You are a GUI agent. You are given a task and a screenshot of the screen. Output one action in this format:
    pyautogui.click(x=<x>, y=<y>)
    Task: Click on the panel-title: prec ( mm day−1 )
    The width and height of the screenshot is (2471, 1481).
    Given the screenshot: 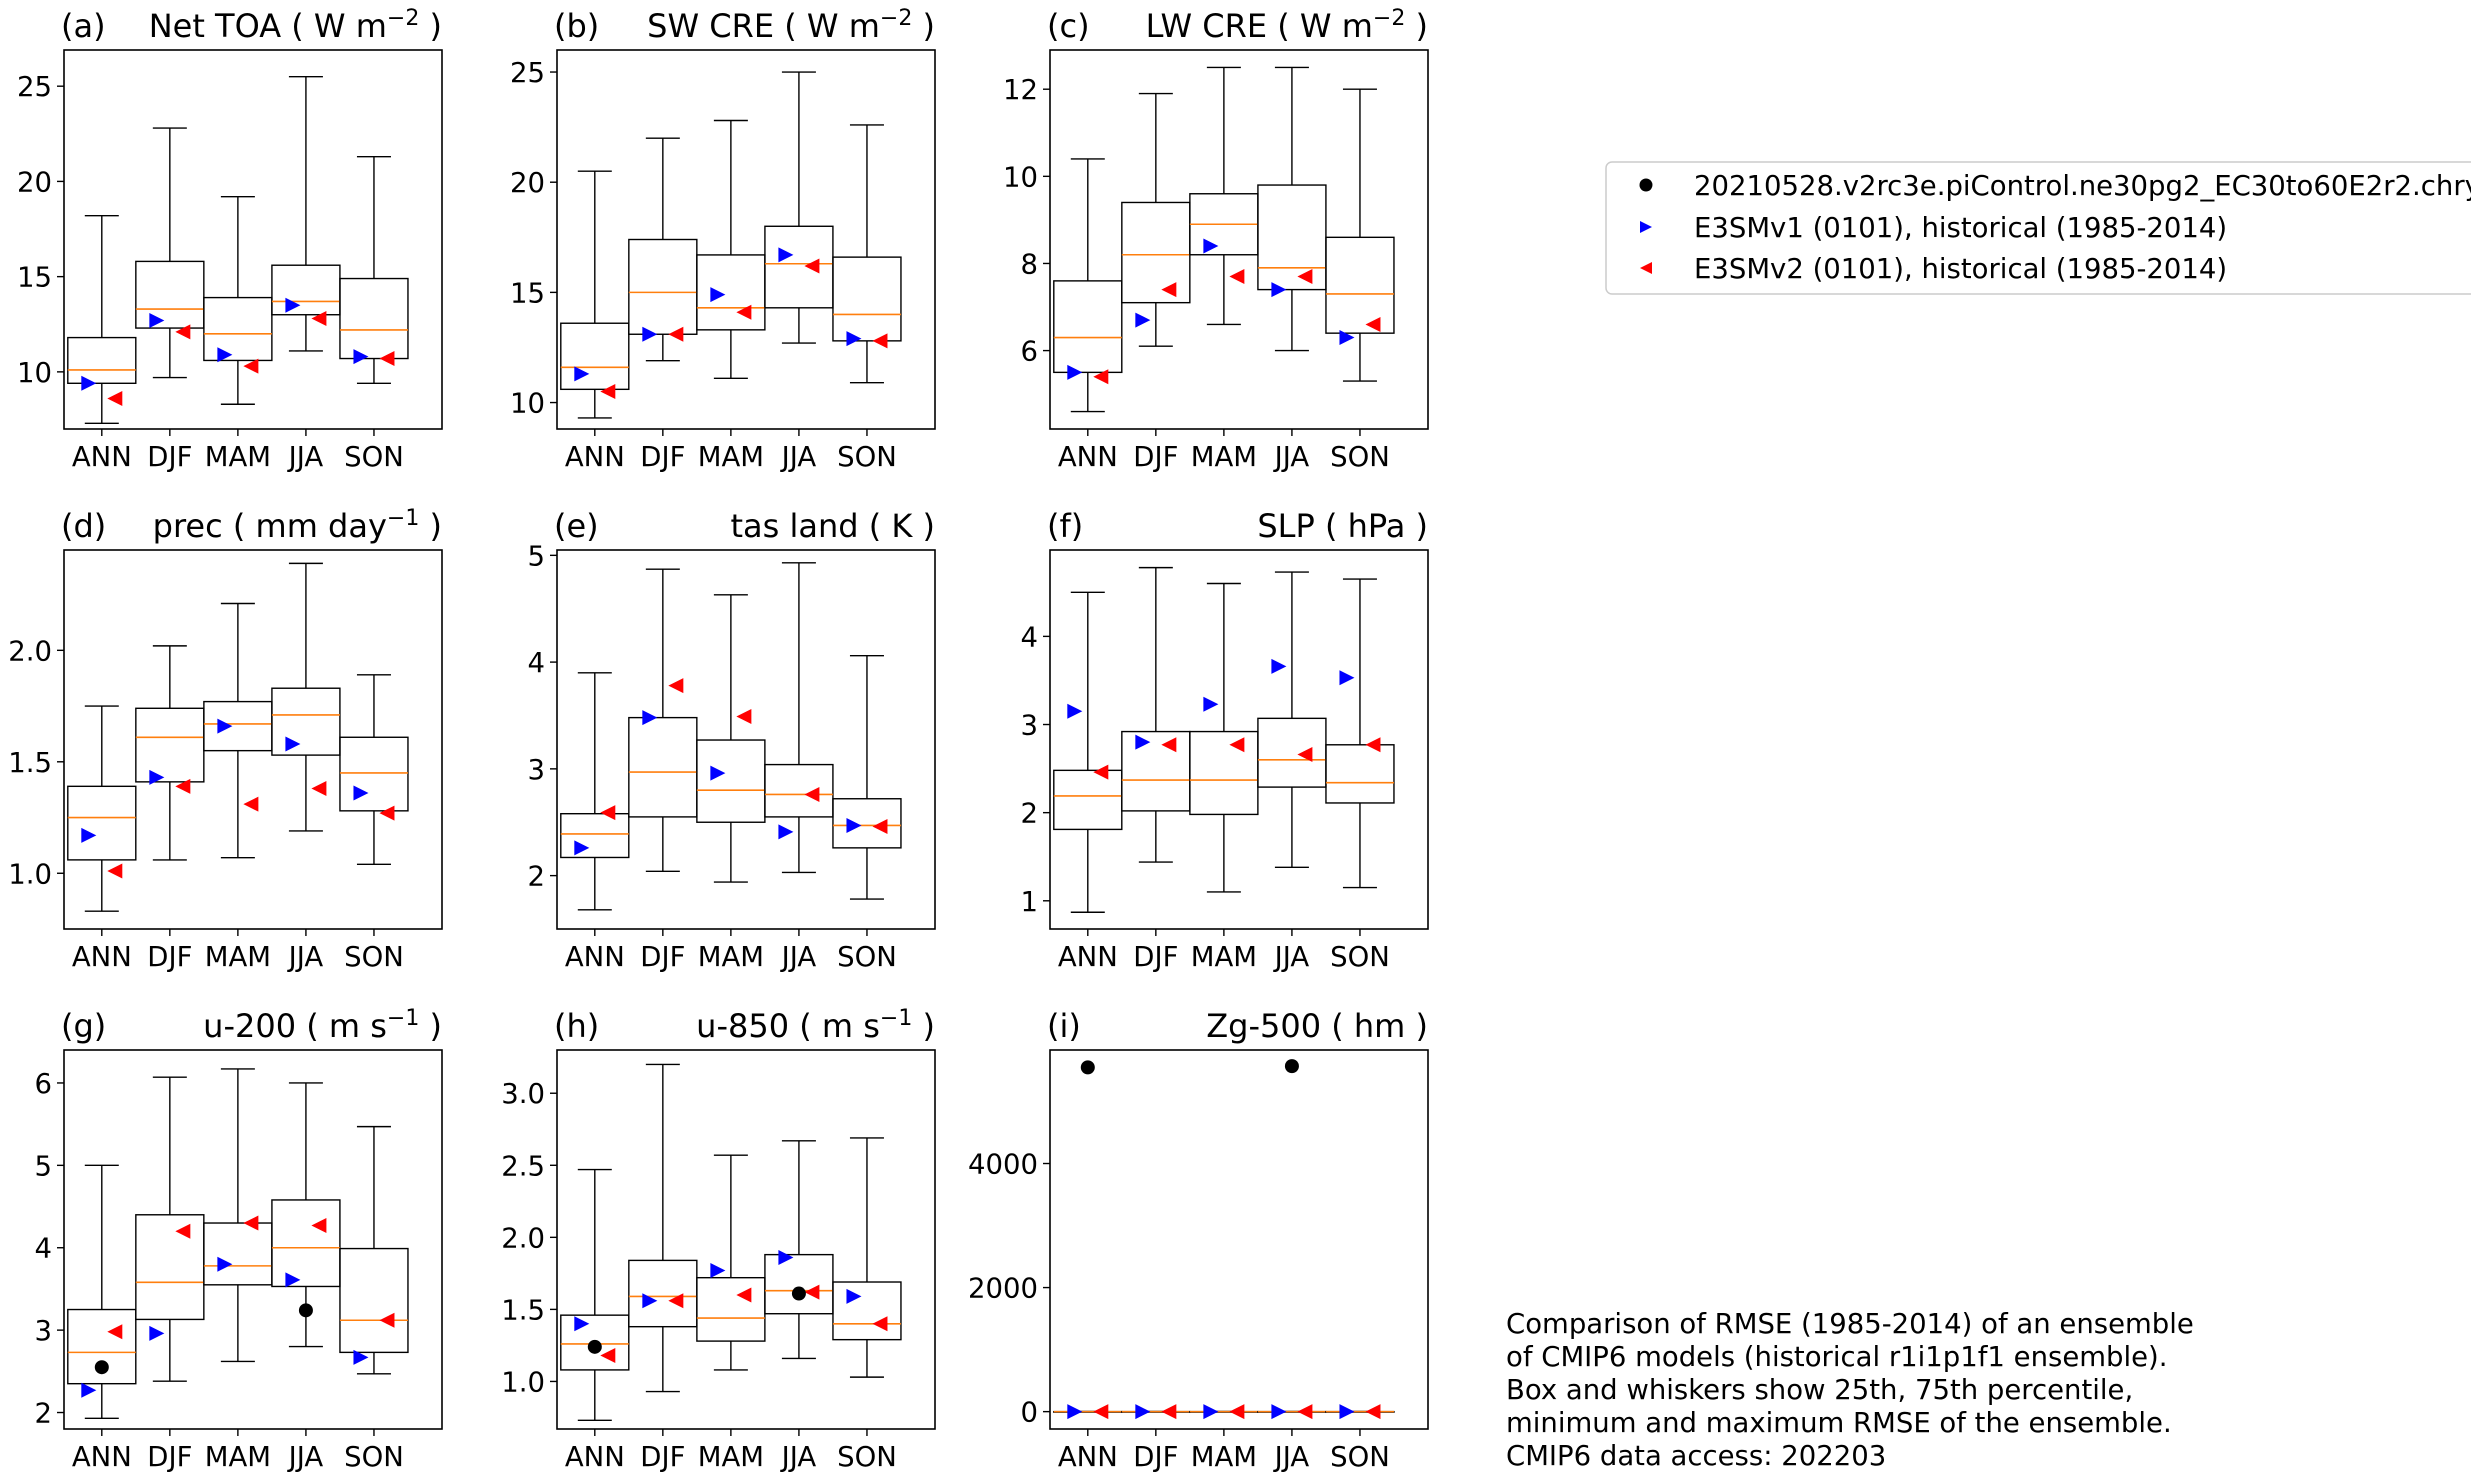 What is the action you would take?
    pyautogui.click(x=297, y=526)
    